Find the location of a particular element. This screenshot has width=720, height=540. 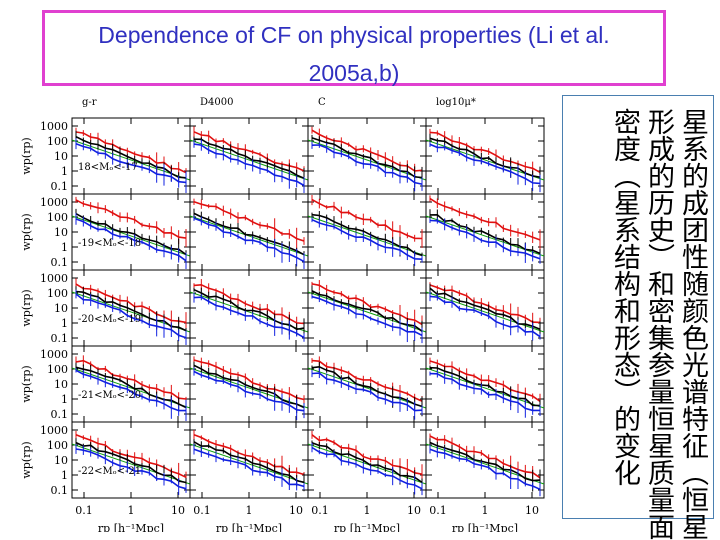

caption-column-3: 密度（星系结构和形态）的变化 is located at coordinates (624, 297).